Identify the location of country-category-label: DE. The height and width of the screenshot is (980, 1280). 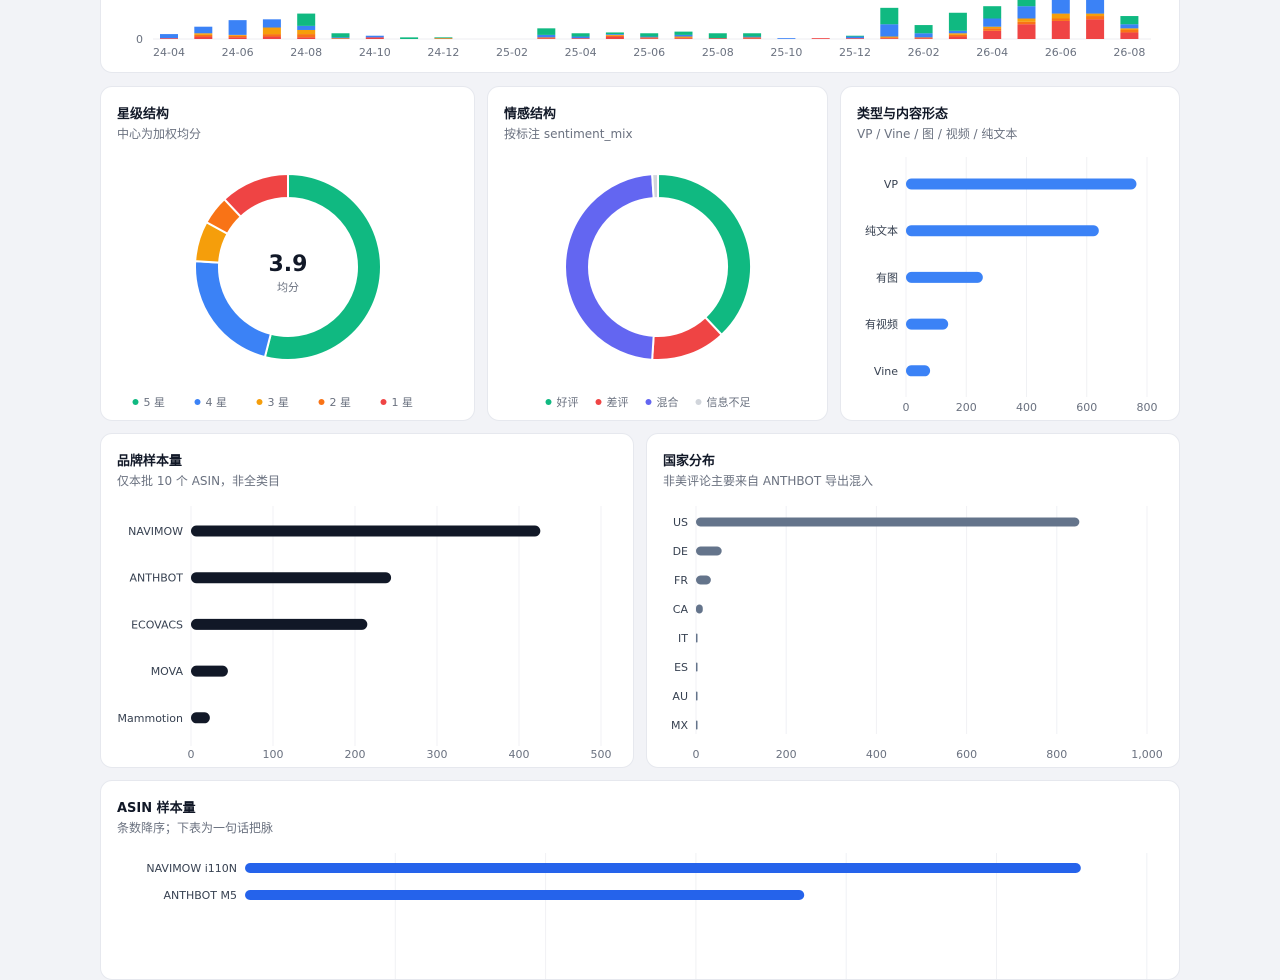
(680, 551).